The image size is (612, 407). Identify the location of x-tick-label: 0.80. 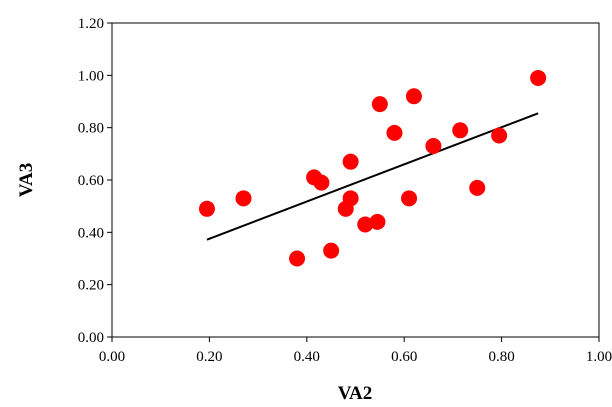
(501, 357).